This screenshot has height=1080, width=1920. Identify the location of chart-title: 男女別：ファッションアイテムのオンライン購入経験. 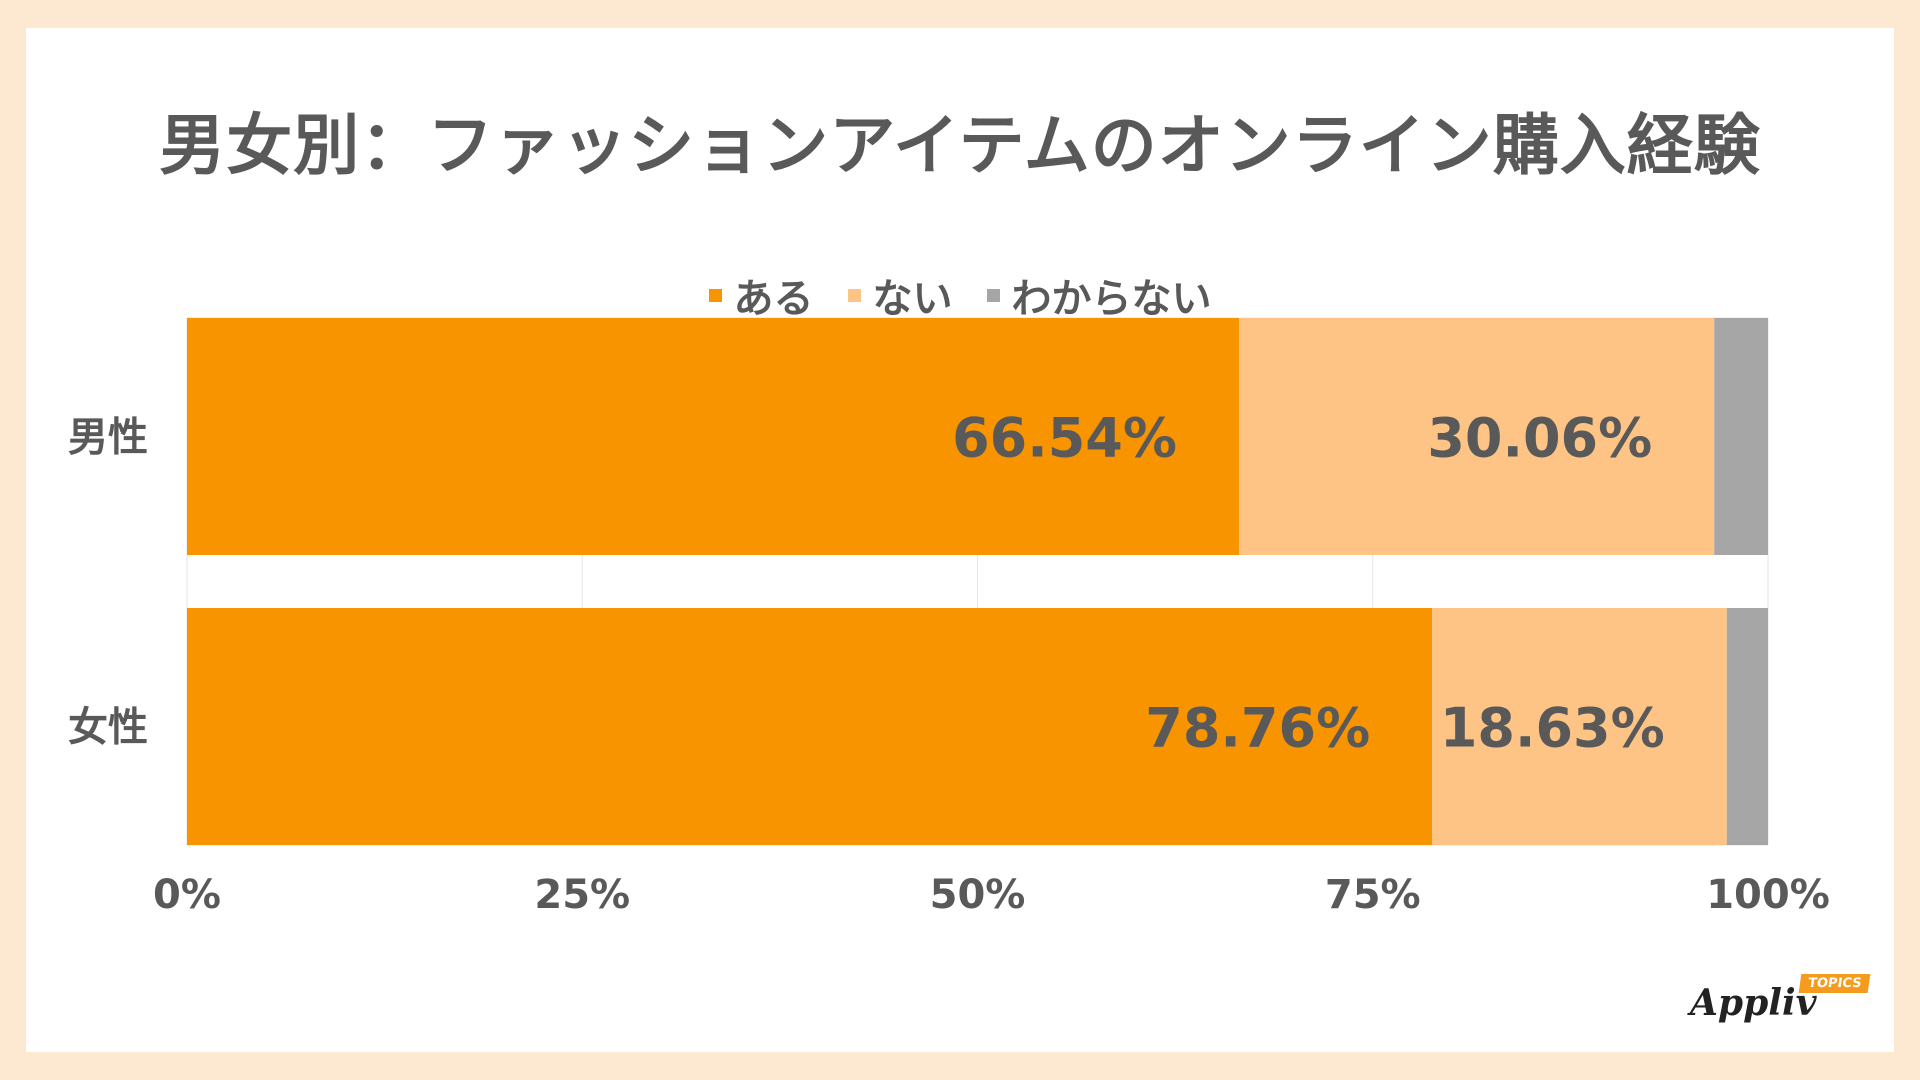
(960, 145).